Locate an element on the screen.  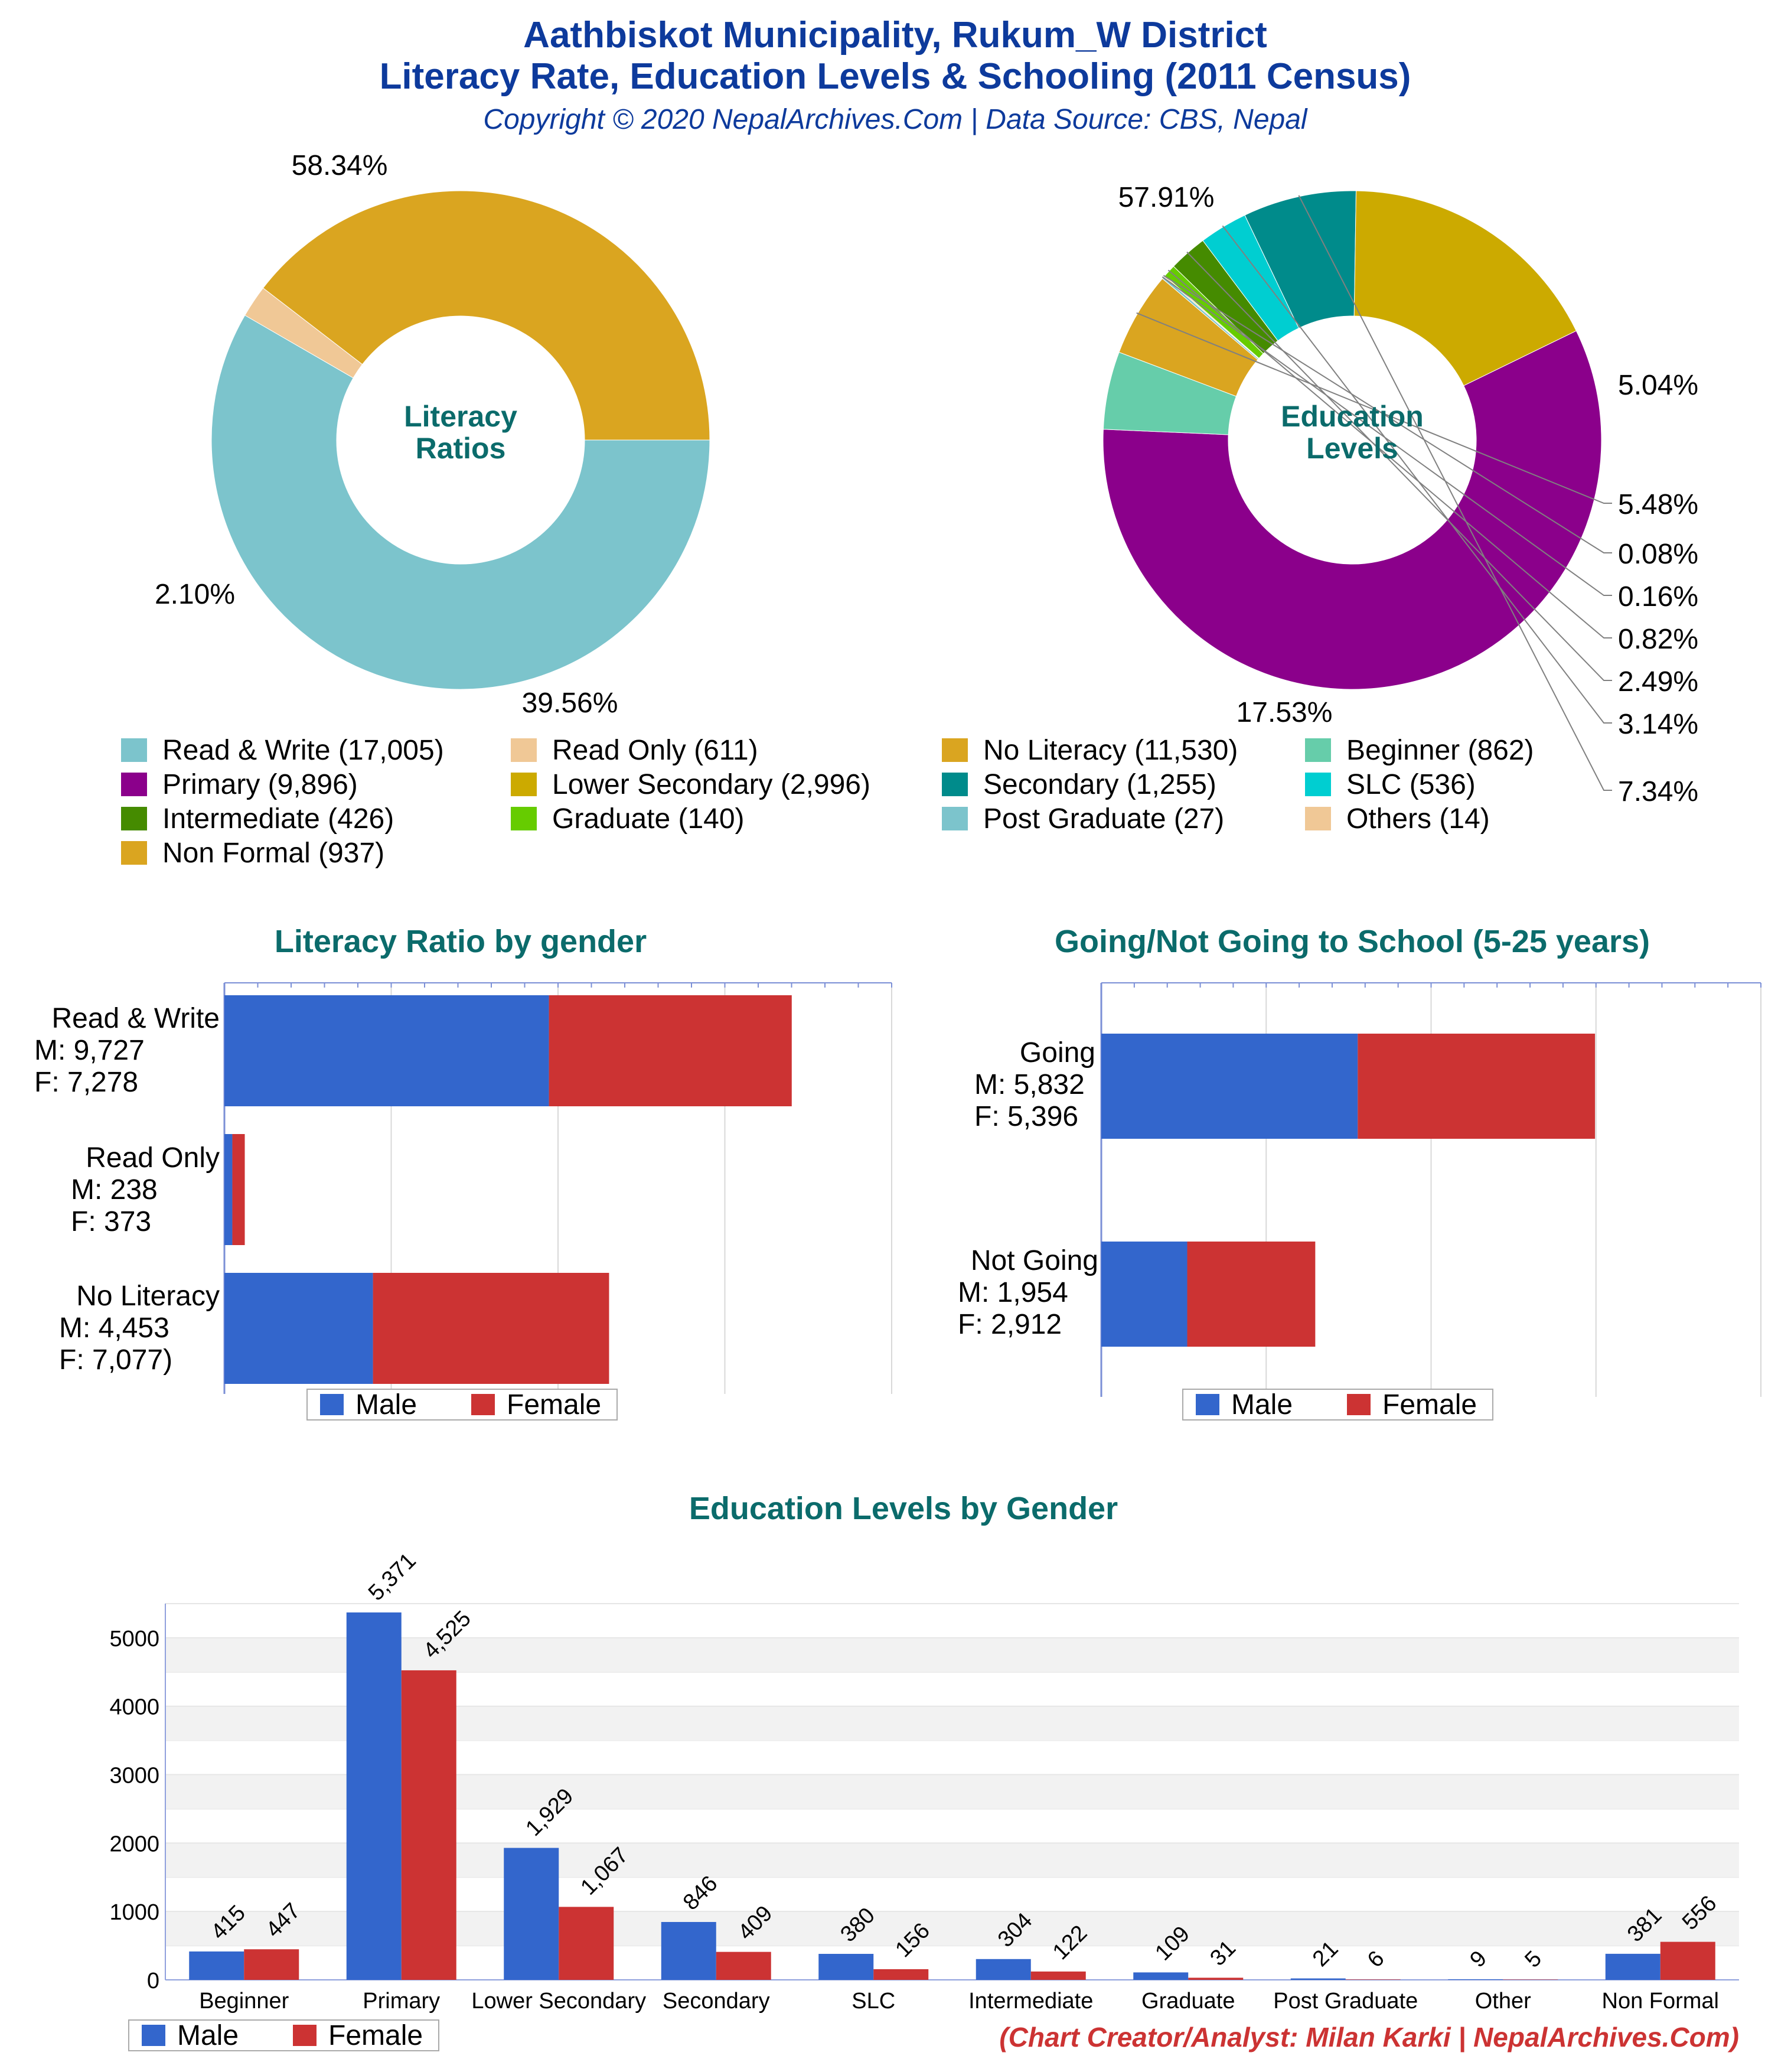
literacy-gender-bar-female-read-write is located at coordinates (670, 1050).